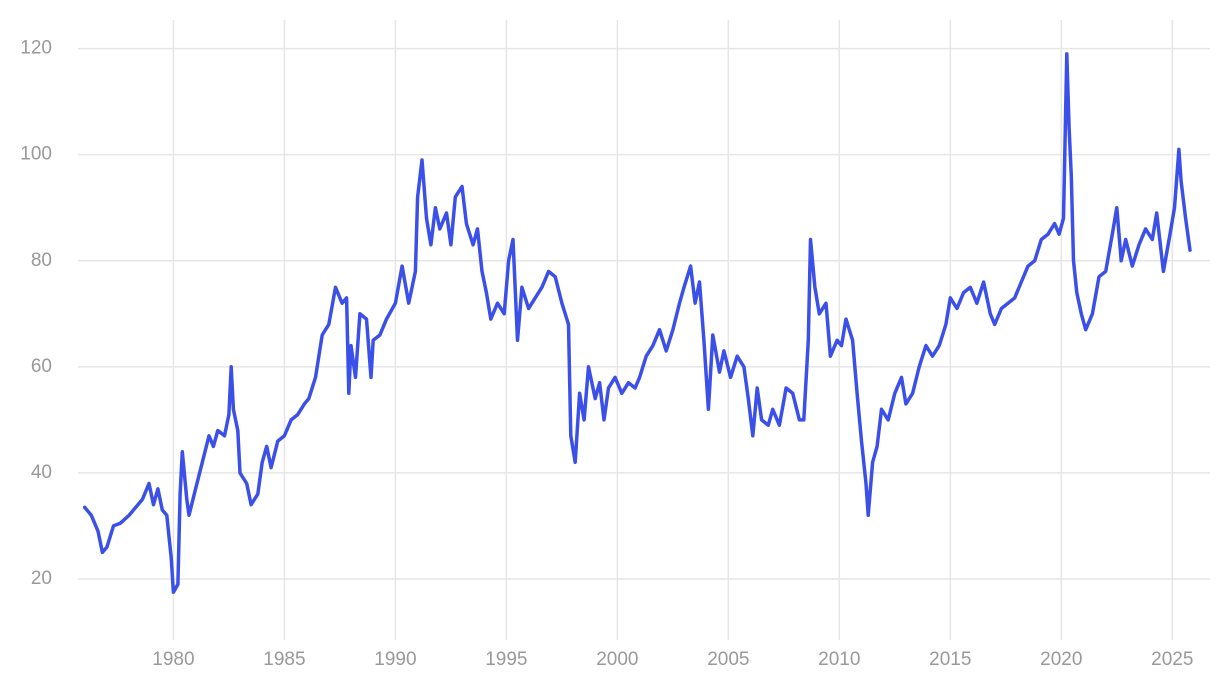  Describe the element at coordinates (36, 48) in the screenshot. I see `y-tick-label: 120` at that location.